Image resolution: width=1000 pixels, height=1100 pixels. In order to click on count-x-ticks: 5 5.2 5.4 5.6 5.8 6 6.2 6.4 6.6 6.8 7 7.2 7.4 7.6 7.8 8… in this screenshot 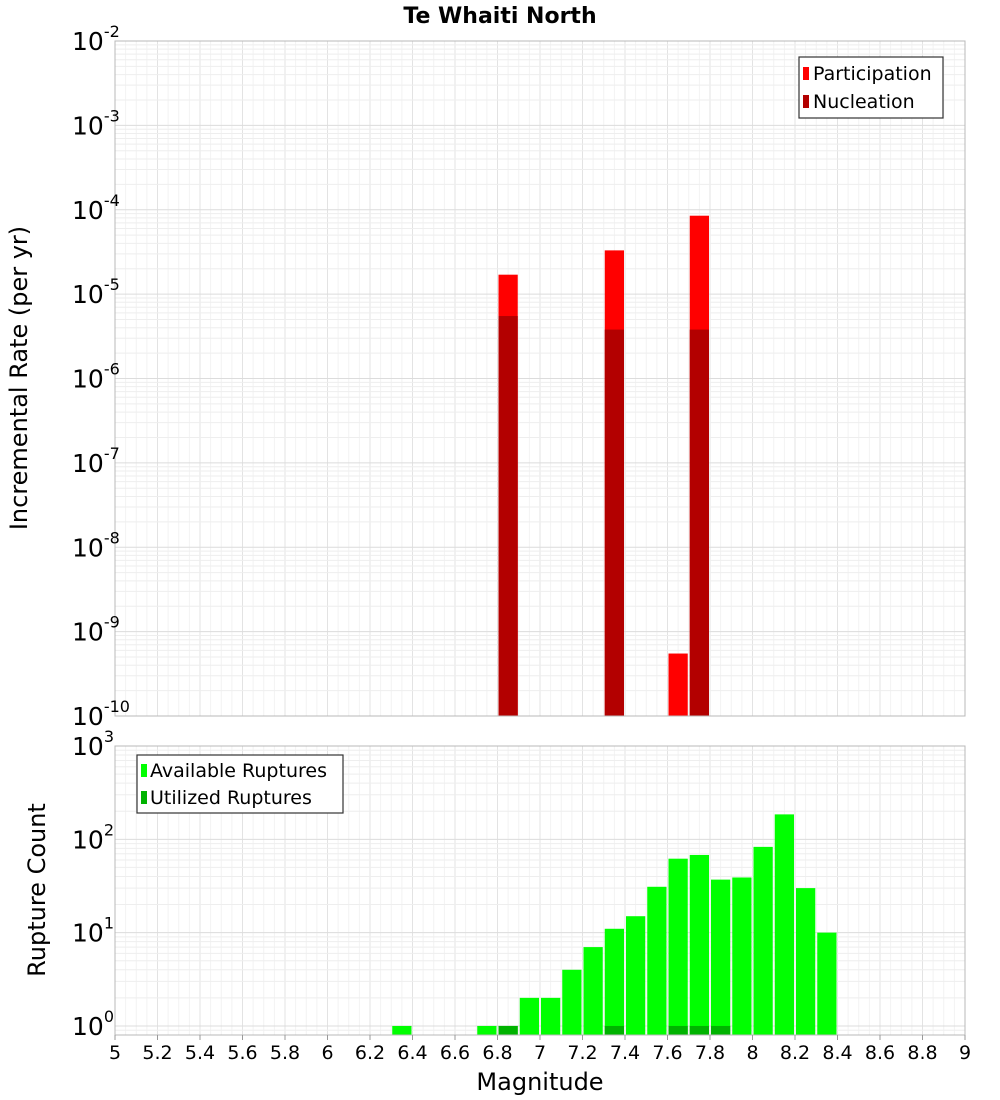, I will do `click(540, 1049)`.